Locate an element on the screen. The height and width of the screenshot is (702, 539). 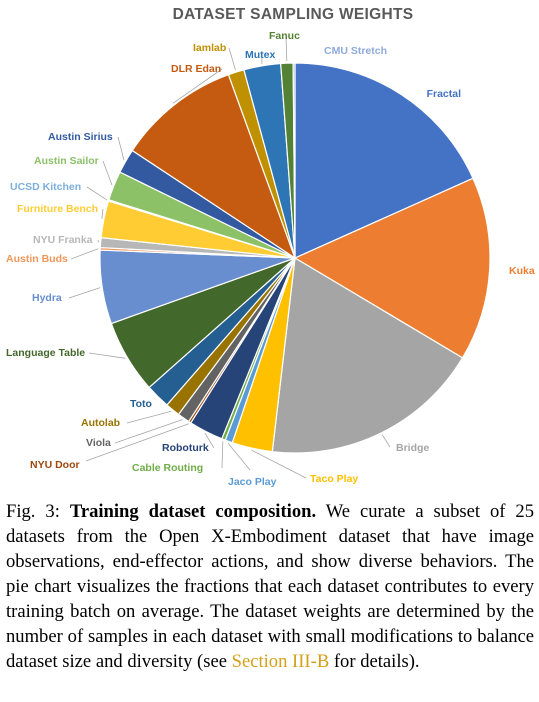
slice-label-iamlab: Iamlab is located at coordinates (209, 48).